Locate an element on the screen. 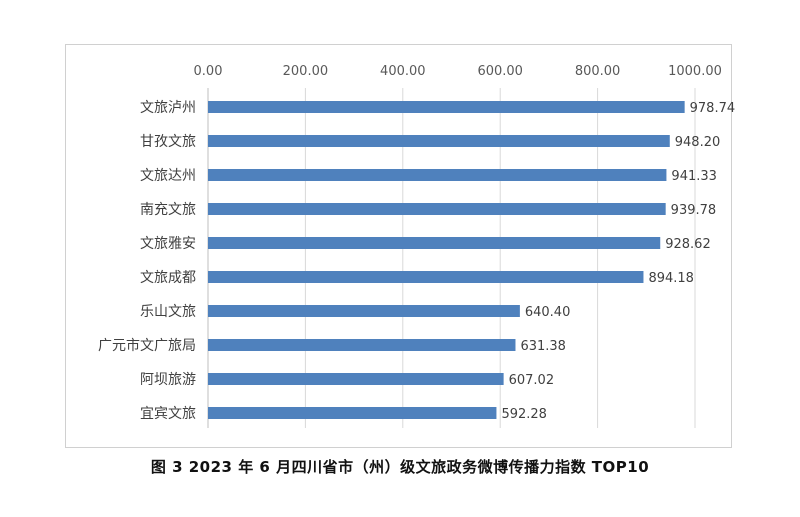 This screenshot has height=517, width=800. category-label: 阿坝旅游 is located at coordinates (168, 380).